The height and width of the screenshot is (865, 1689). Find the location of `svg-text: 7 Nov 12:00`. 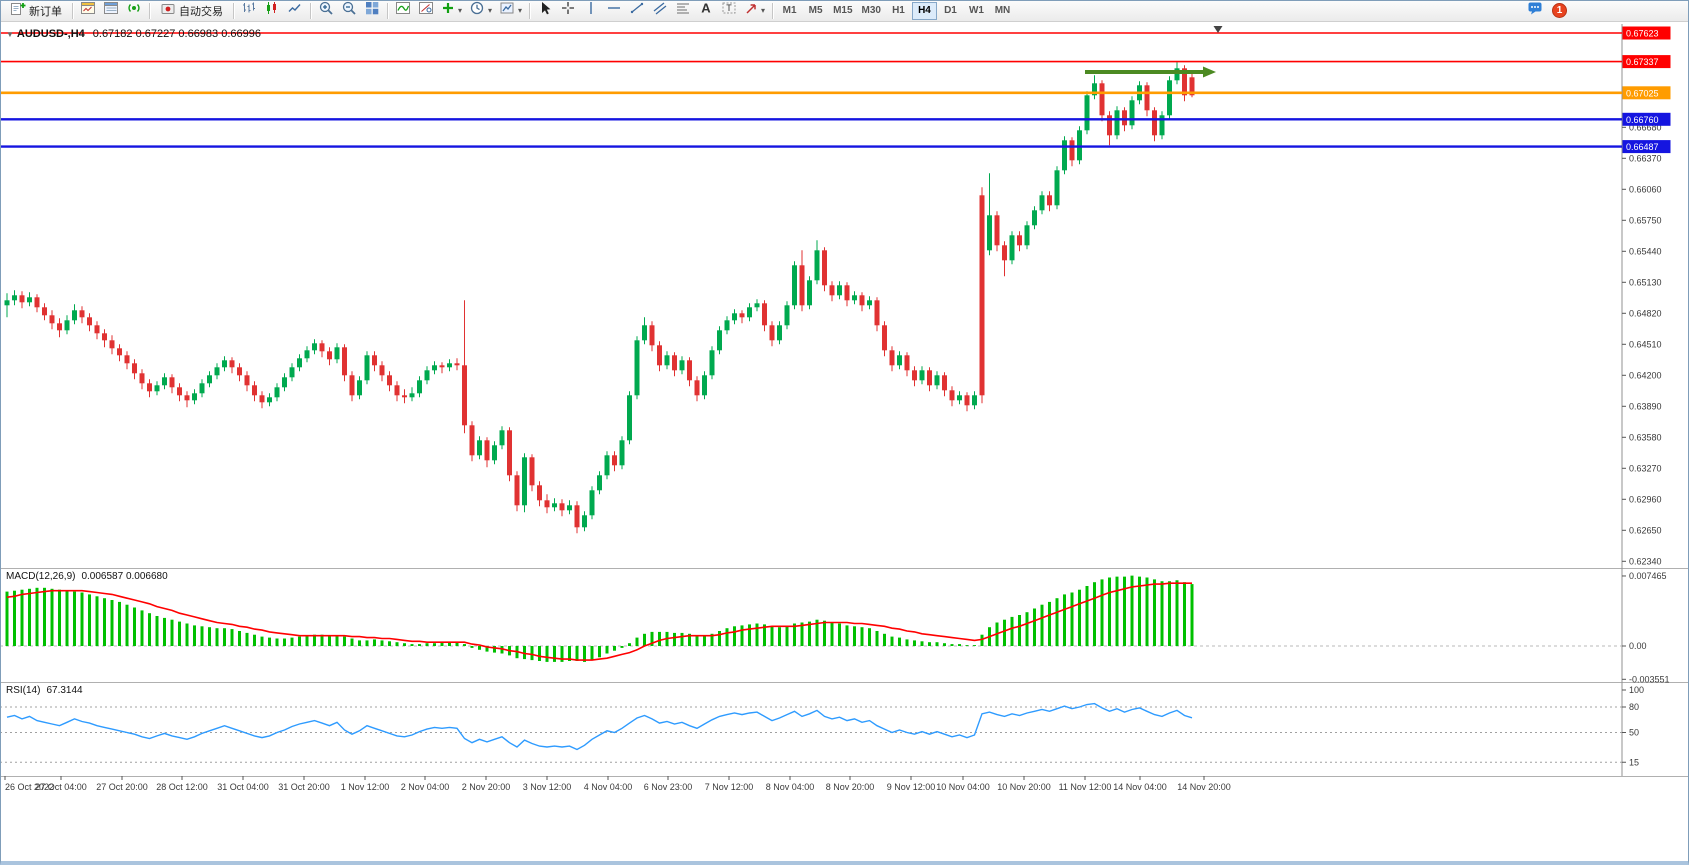

svg-text: 7 Nov 12:00 is located at coordinates (729, 787).